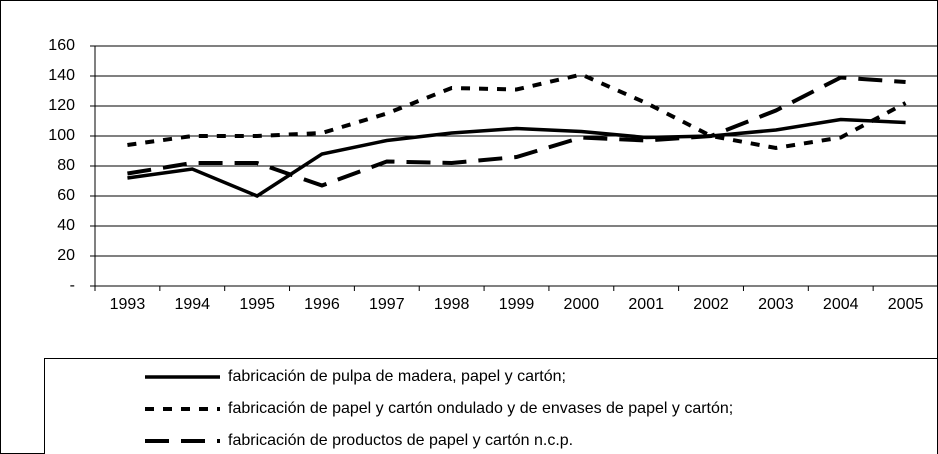  What do you see at coordinates (61, 135) in the screenshot?
I see `y-tick-label: 100` at bounding box center [61, 135].